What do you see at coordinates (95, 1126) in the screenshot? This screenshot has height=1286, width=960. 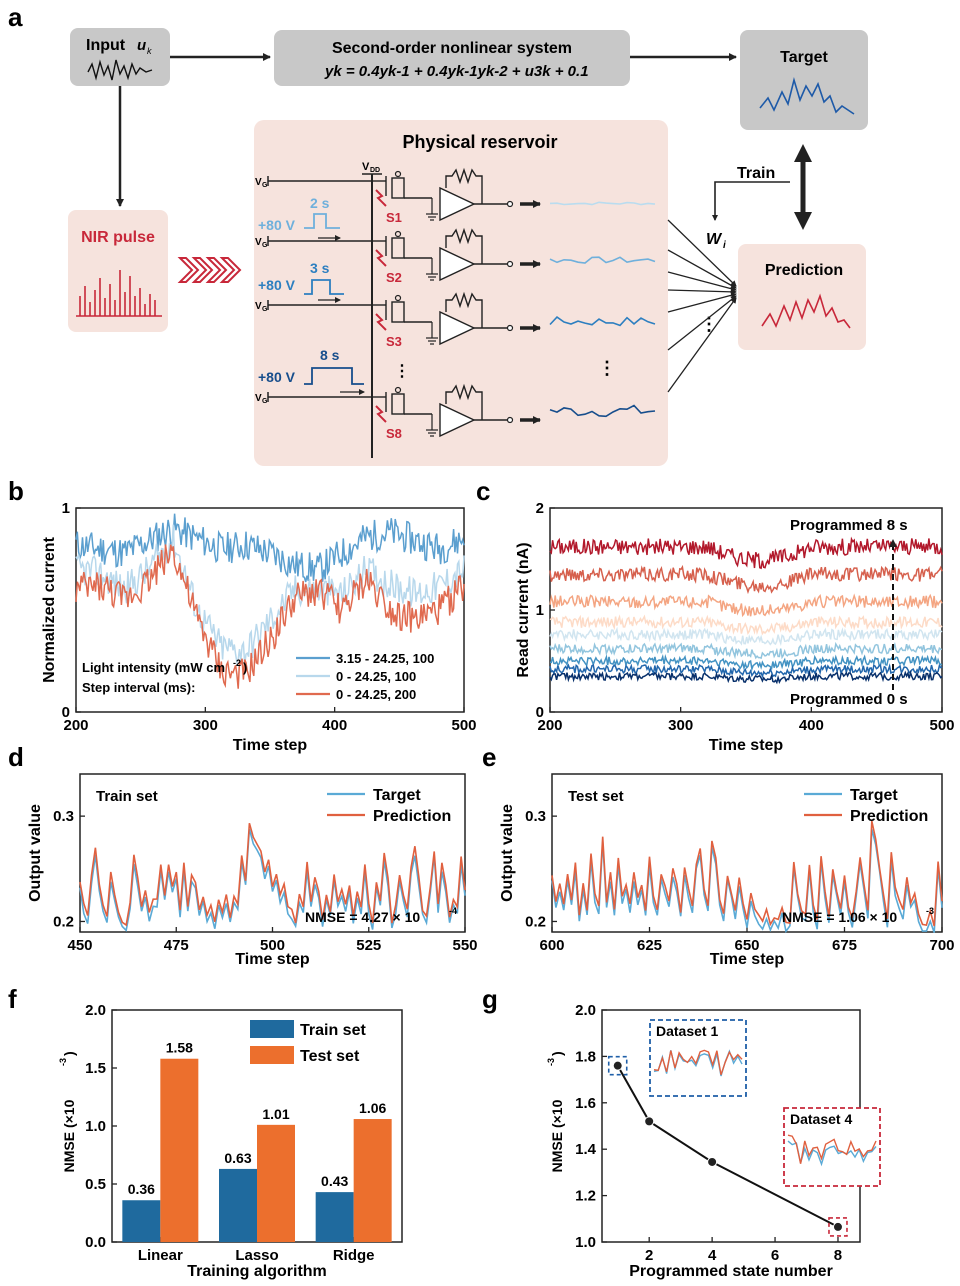 I see `y-tick-label: 1.0` at bounding box center [95, 1126].